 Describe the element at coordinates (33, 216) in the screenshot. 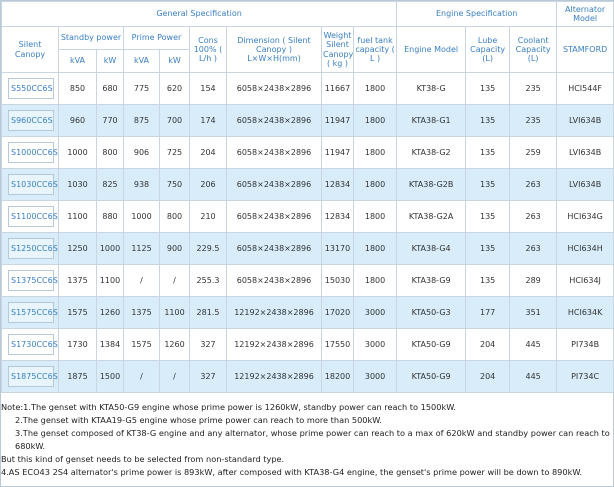

I see `model-name: S1100CC6S` at that location.